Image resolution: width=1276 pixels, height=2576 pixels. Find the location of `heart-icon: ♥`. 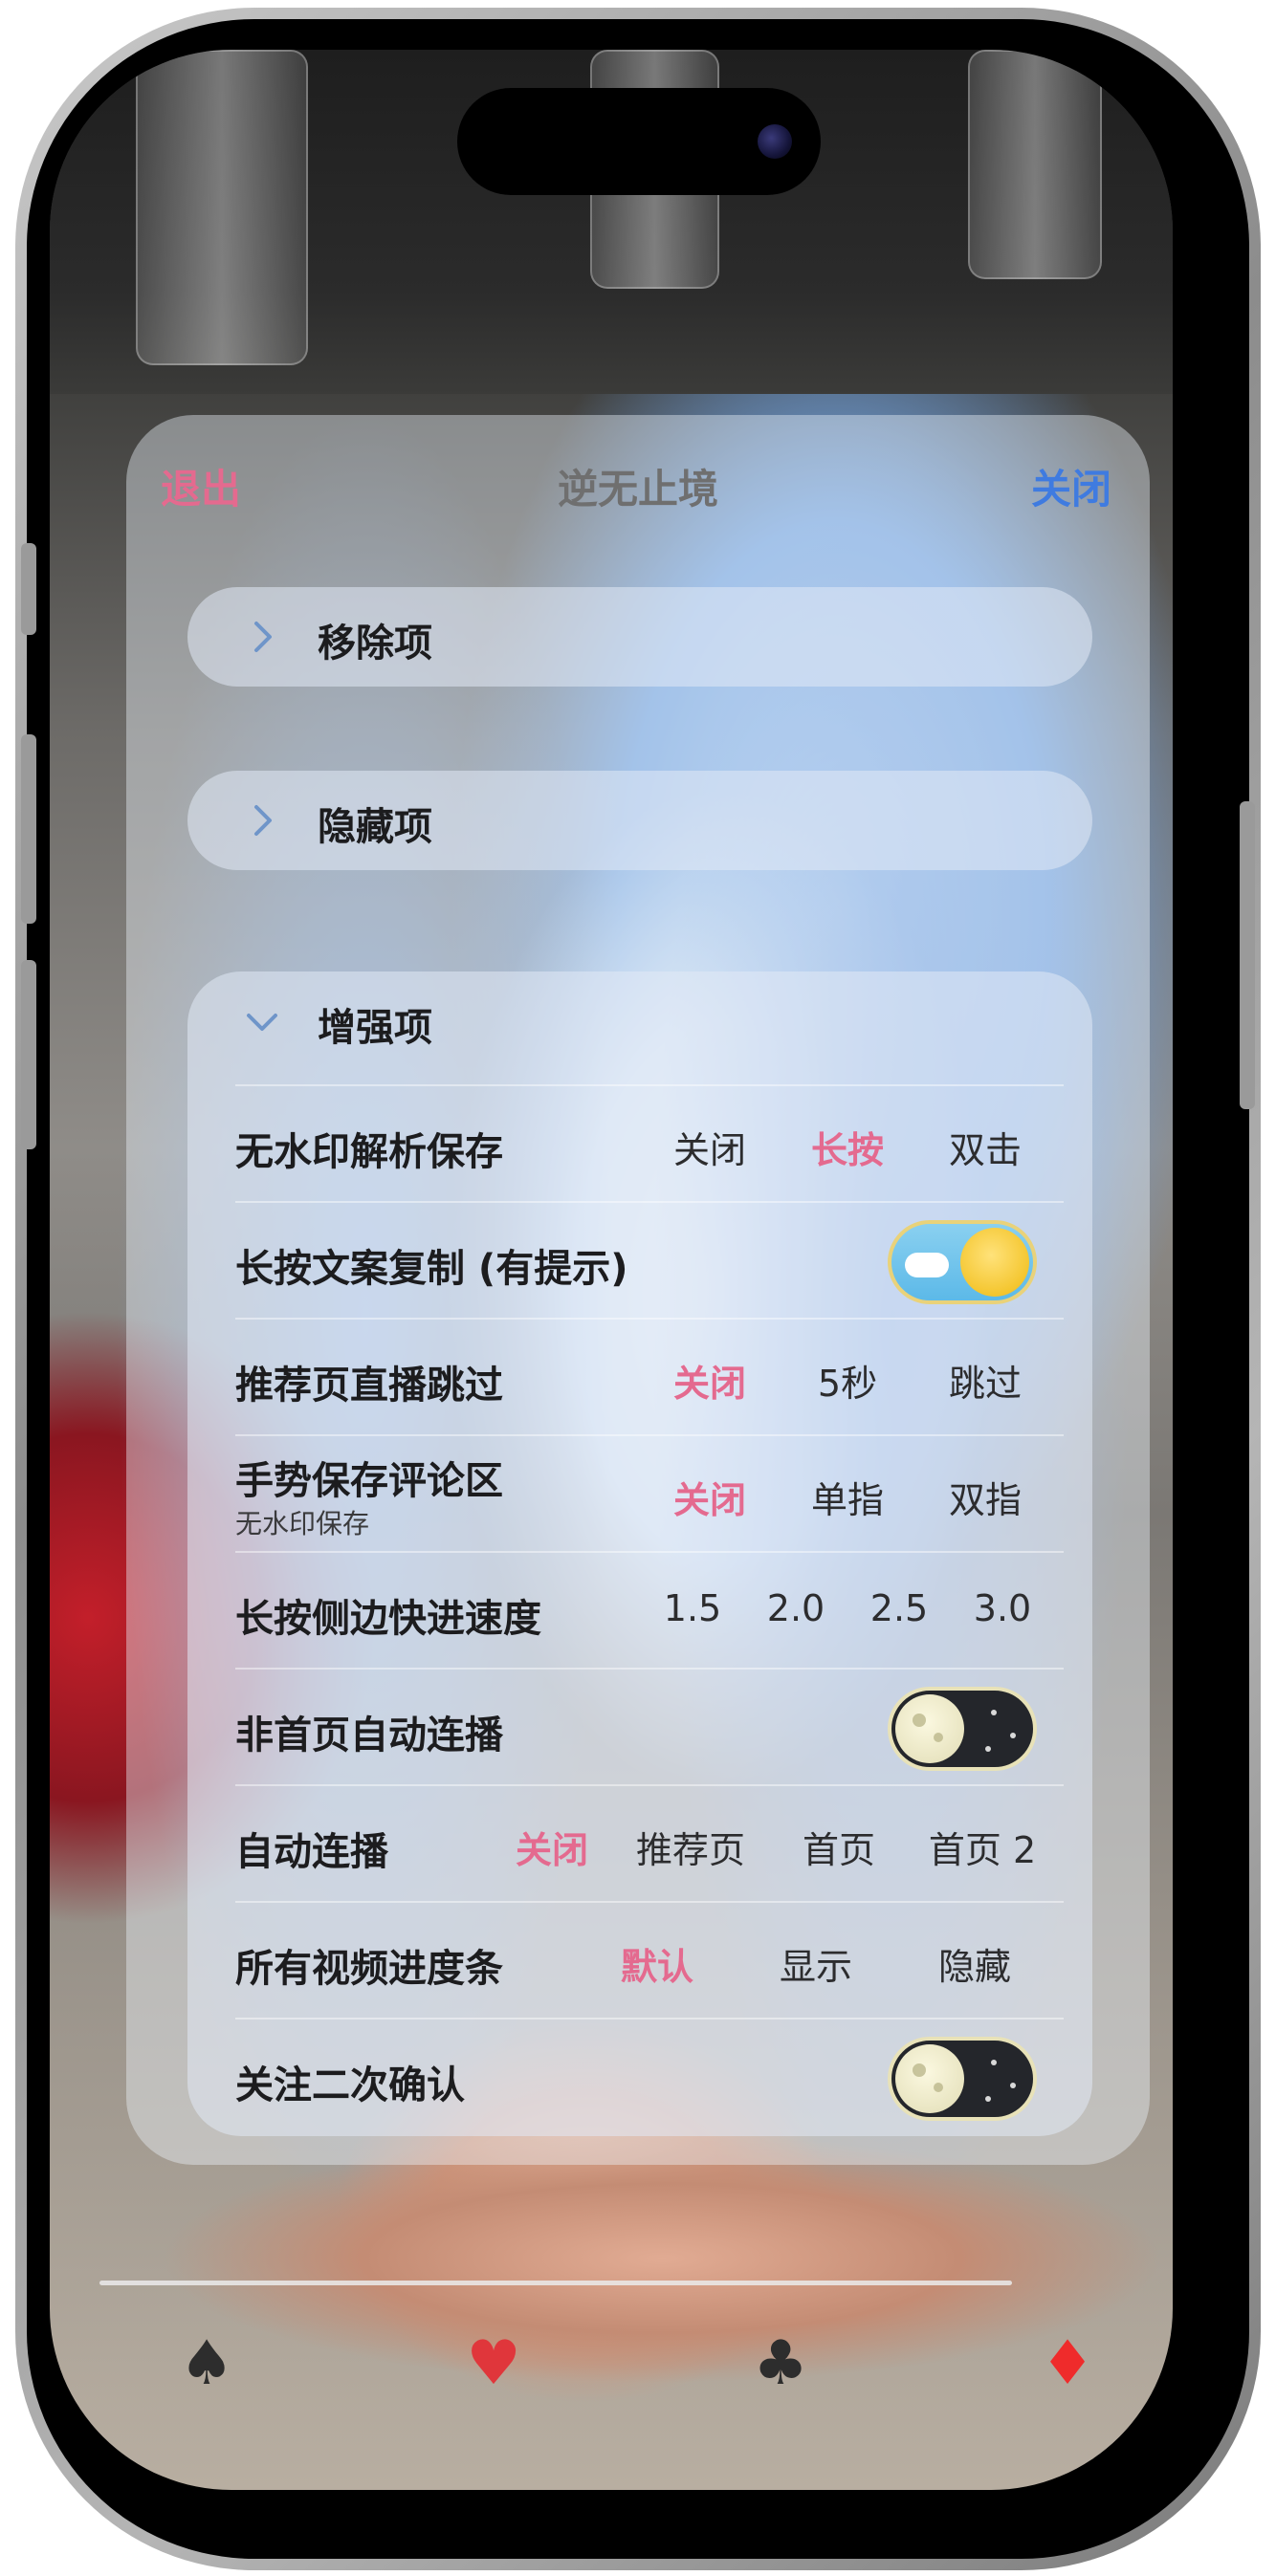

heart-icon: ♥ is located at coordinates (493, 2363).